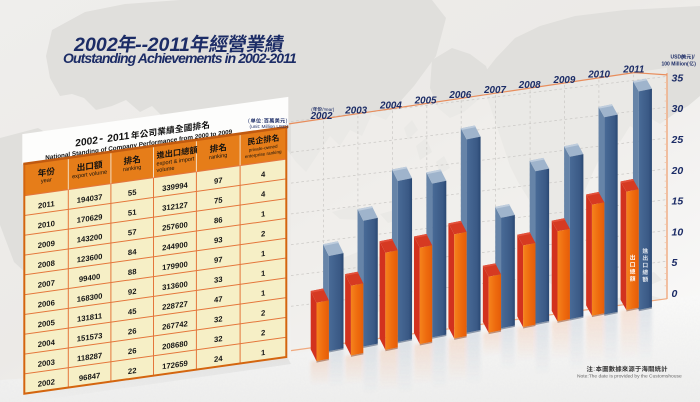  Describe the element at coordinates (90, 218) in the screenshot. I see `svg-text: 170629` at that location.